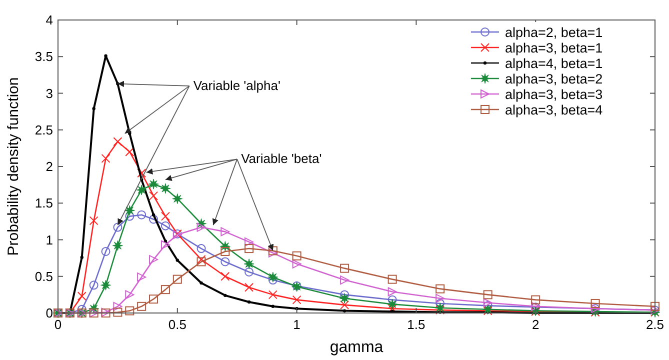 The image size is (669, 360). I want to click on x-tick-label: 1.5, so click(416, 324).